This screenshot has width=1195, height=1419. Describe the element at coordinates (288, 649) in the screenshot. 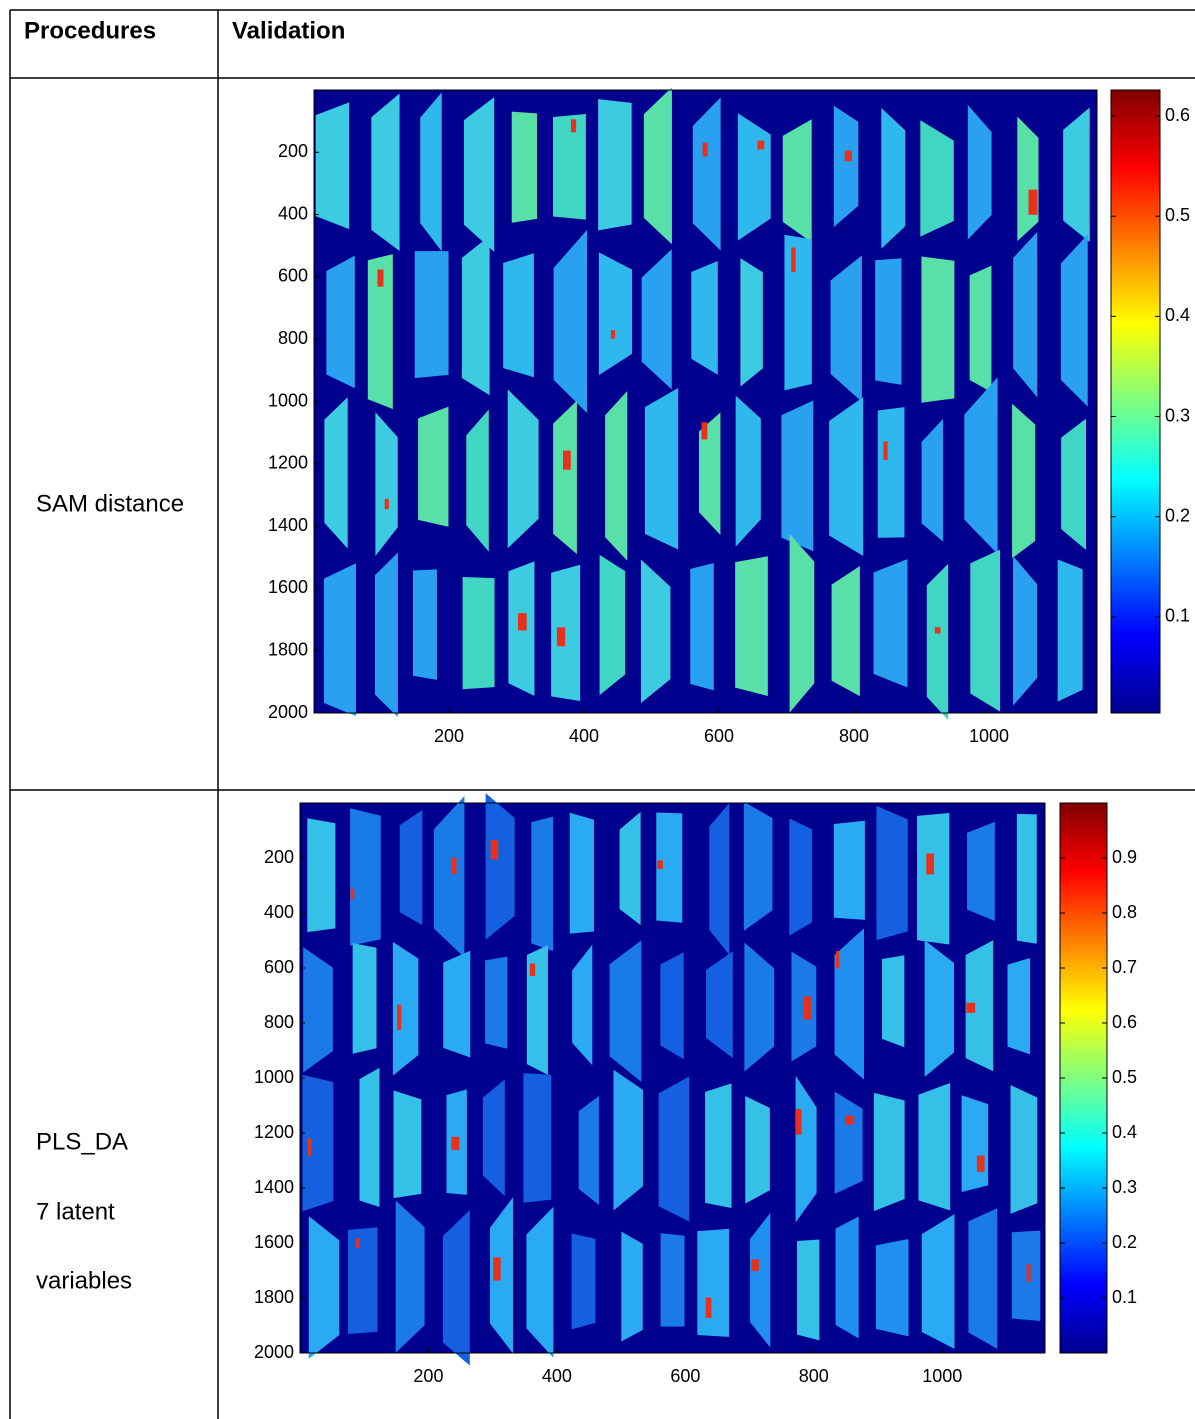

I see `y-tick-label: 1800` at that location.